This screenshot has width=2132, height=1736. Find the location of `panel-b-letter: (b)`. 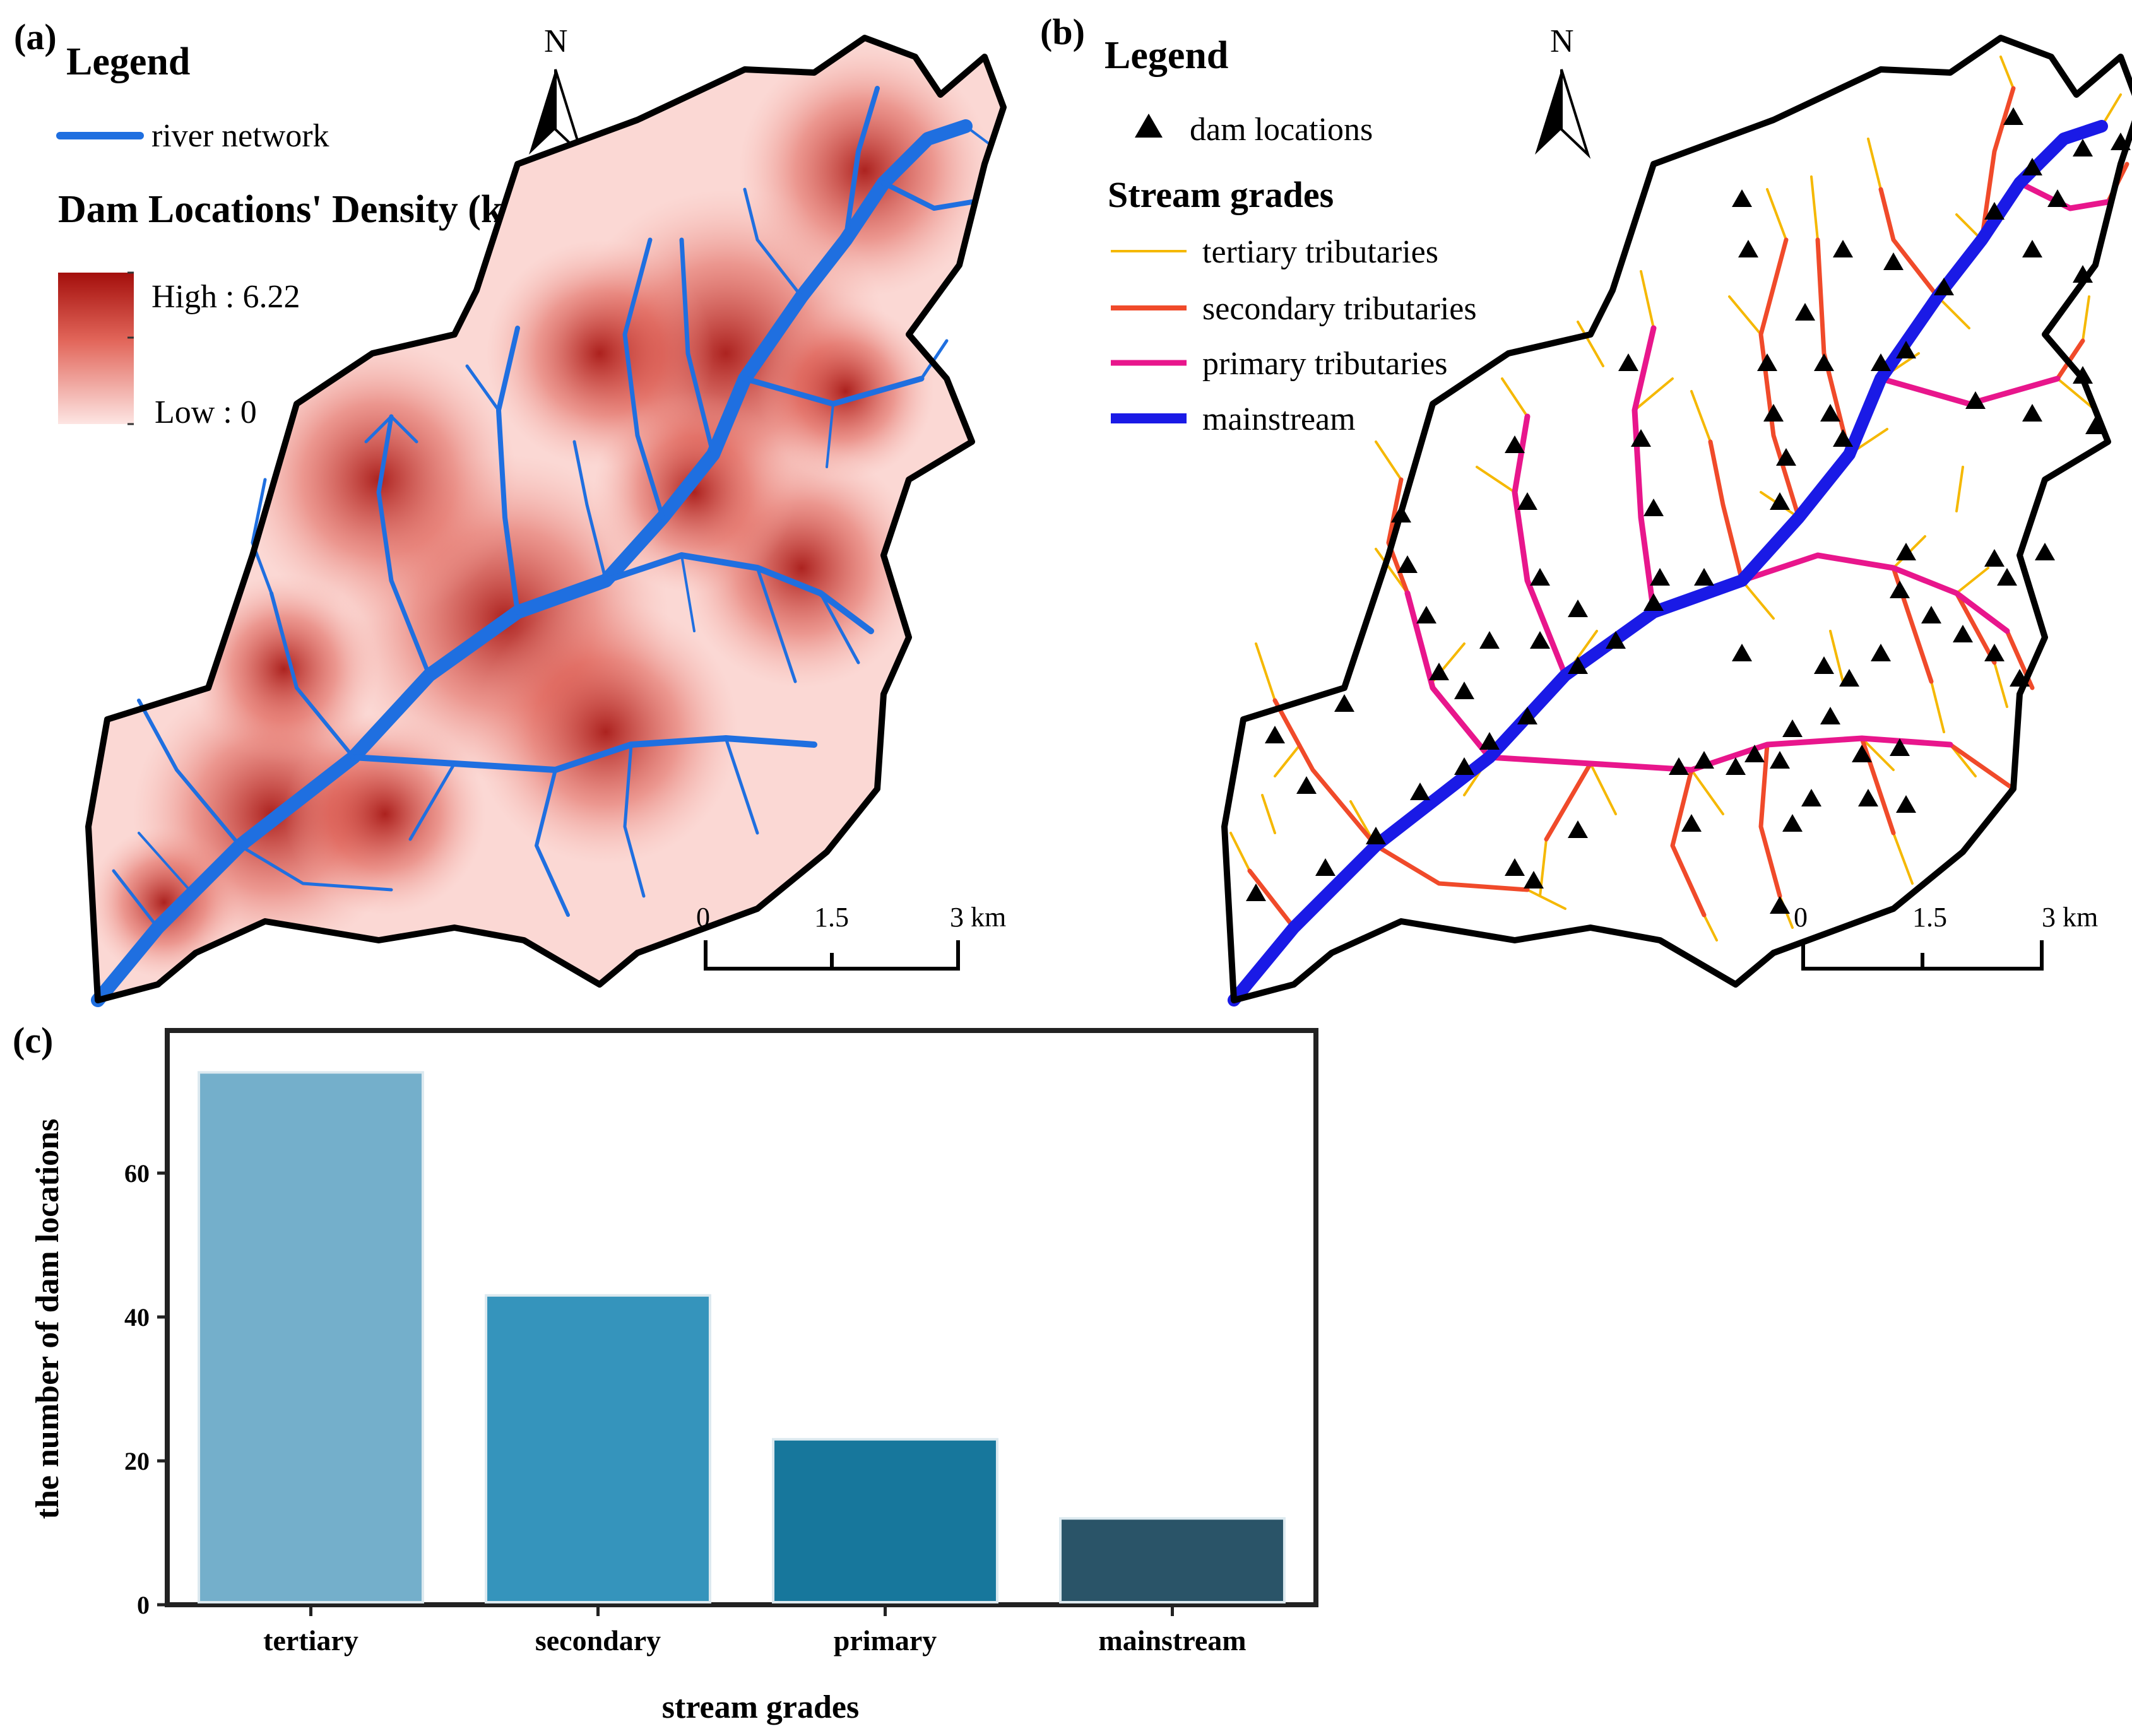

panel-b-letter: (b) is located at coordinates (1062, 31).